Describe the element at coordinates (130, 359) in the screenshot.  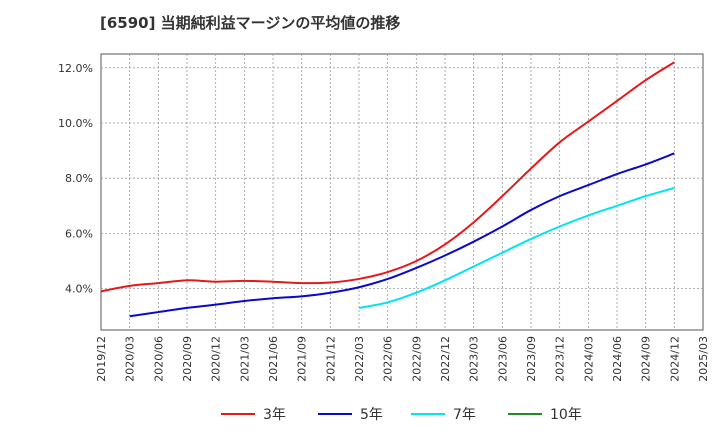
I see `x-tick-label: 2020/03` at that location.